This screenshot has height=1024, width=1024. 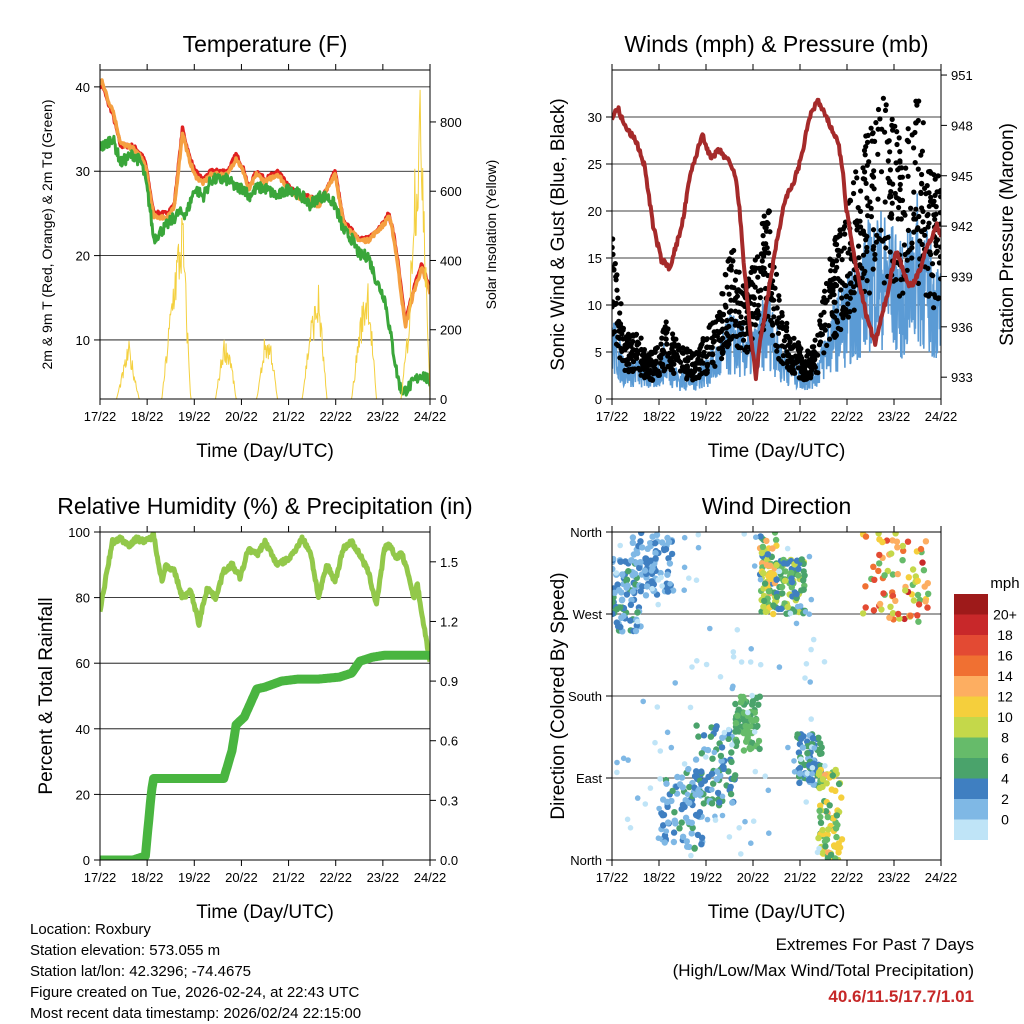 I want to click on y-tick-label: East, so click(x=589, y=778).